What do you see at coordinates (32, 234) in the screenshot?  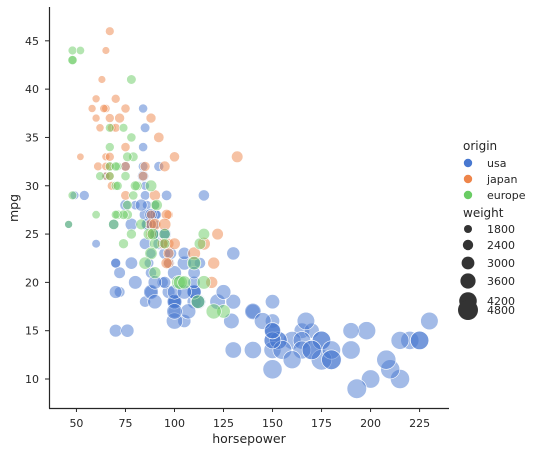 I see `y-tick-label: 25` at bounding box center [32, 234].